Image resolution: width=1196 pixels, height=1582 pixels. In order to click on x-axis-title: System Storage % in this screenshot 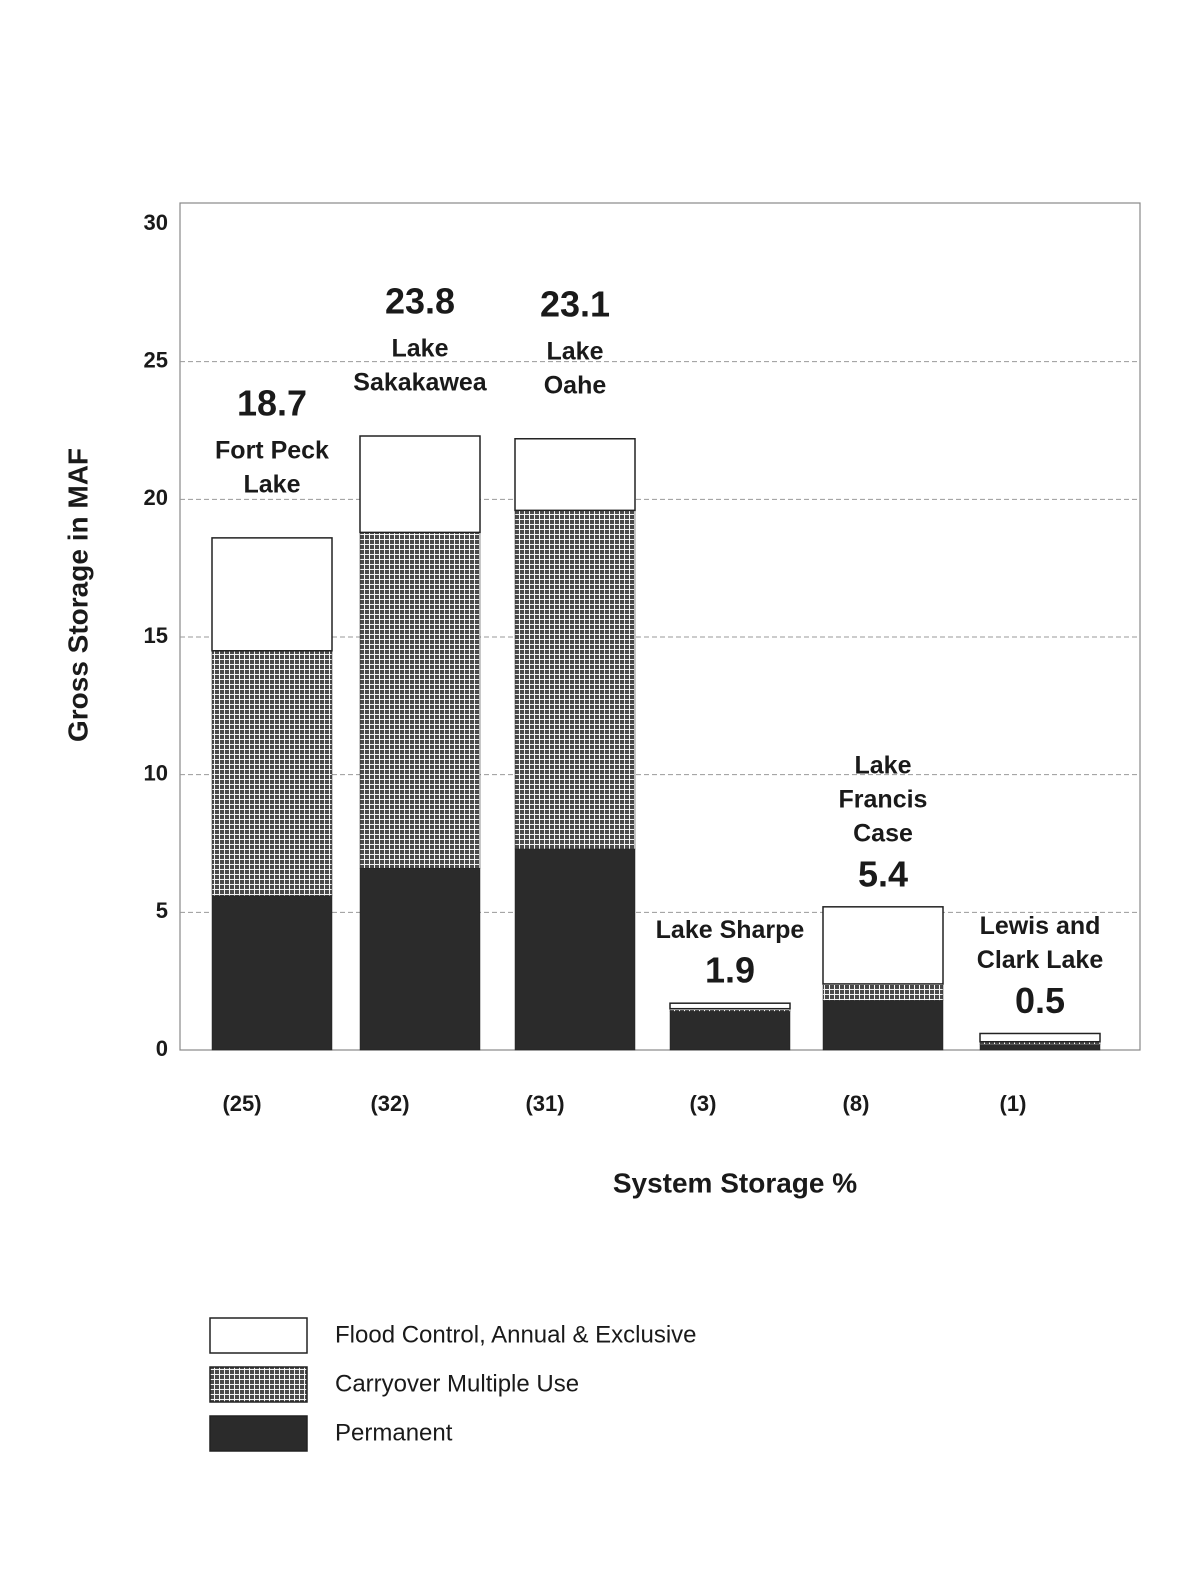, I will do `click(735, 1182)`.